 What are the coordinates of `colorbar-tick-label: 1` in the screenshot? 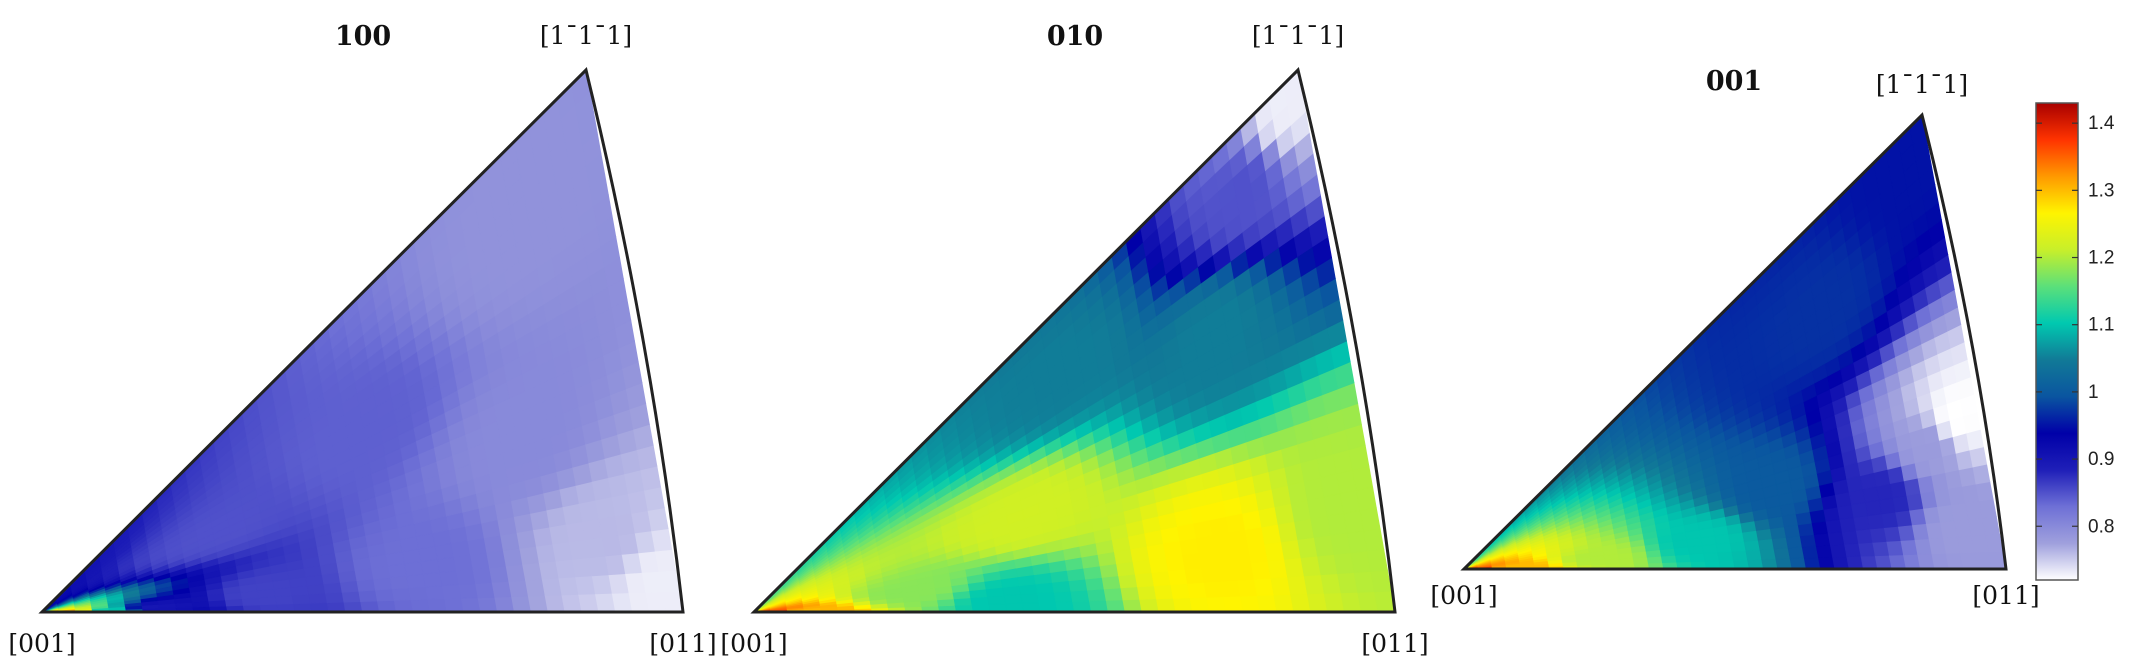 It's located at (2093, 392).